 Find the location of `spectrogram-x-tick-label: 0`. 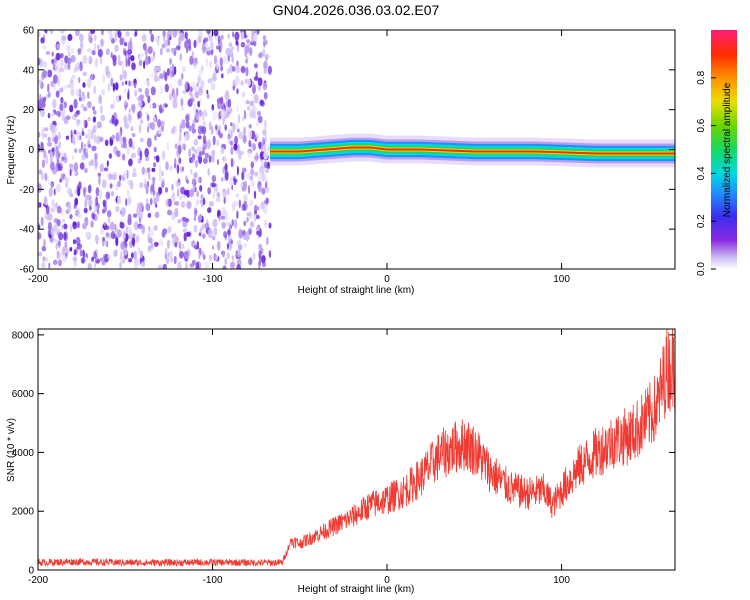

spectrogram-x-tick-label: 0 is located at coordinates (387, 279).